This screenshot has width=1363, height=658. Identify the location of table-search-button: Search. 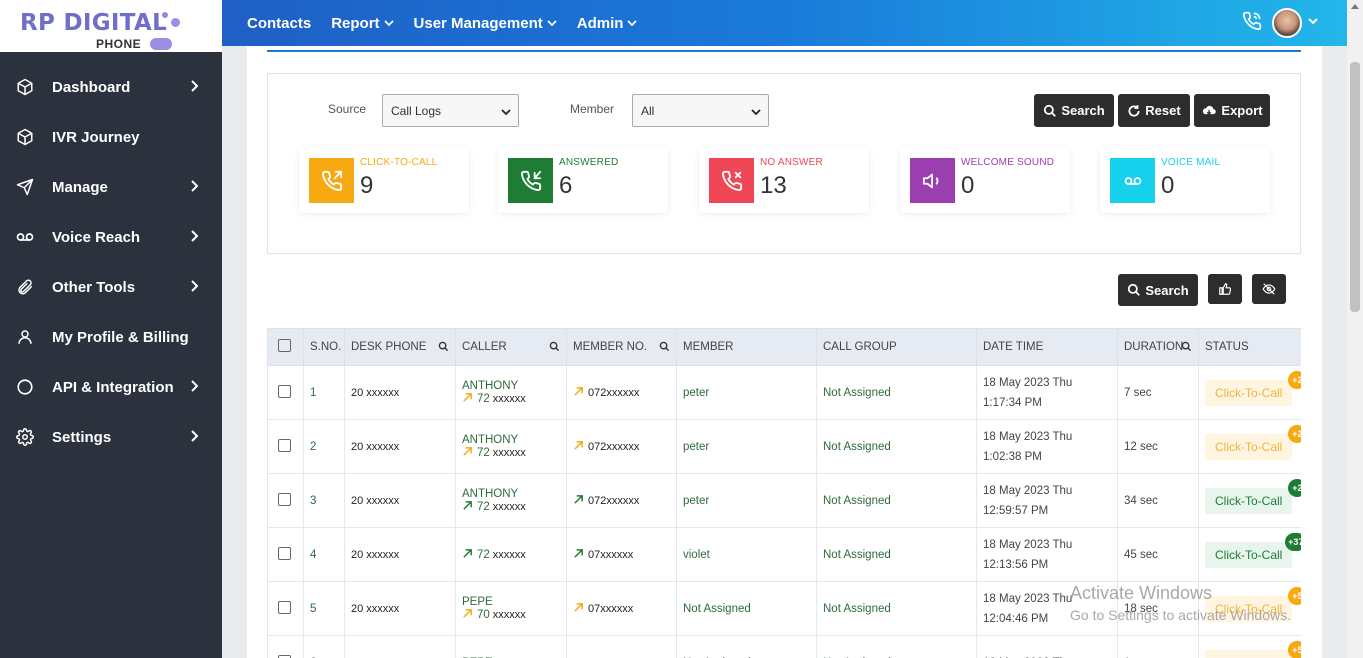
(1158, 290).